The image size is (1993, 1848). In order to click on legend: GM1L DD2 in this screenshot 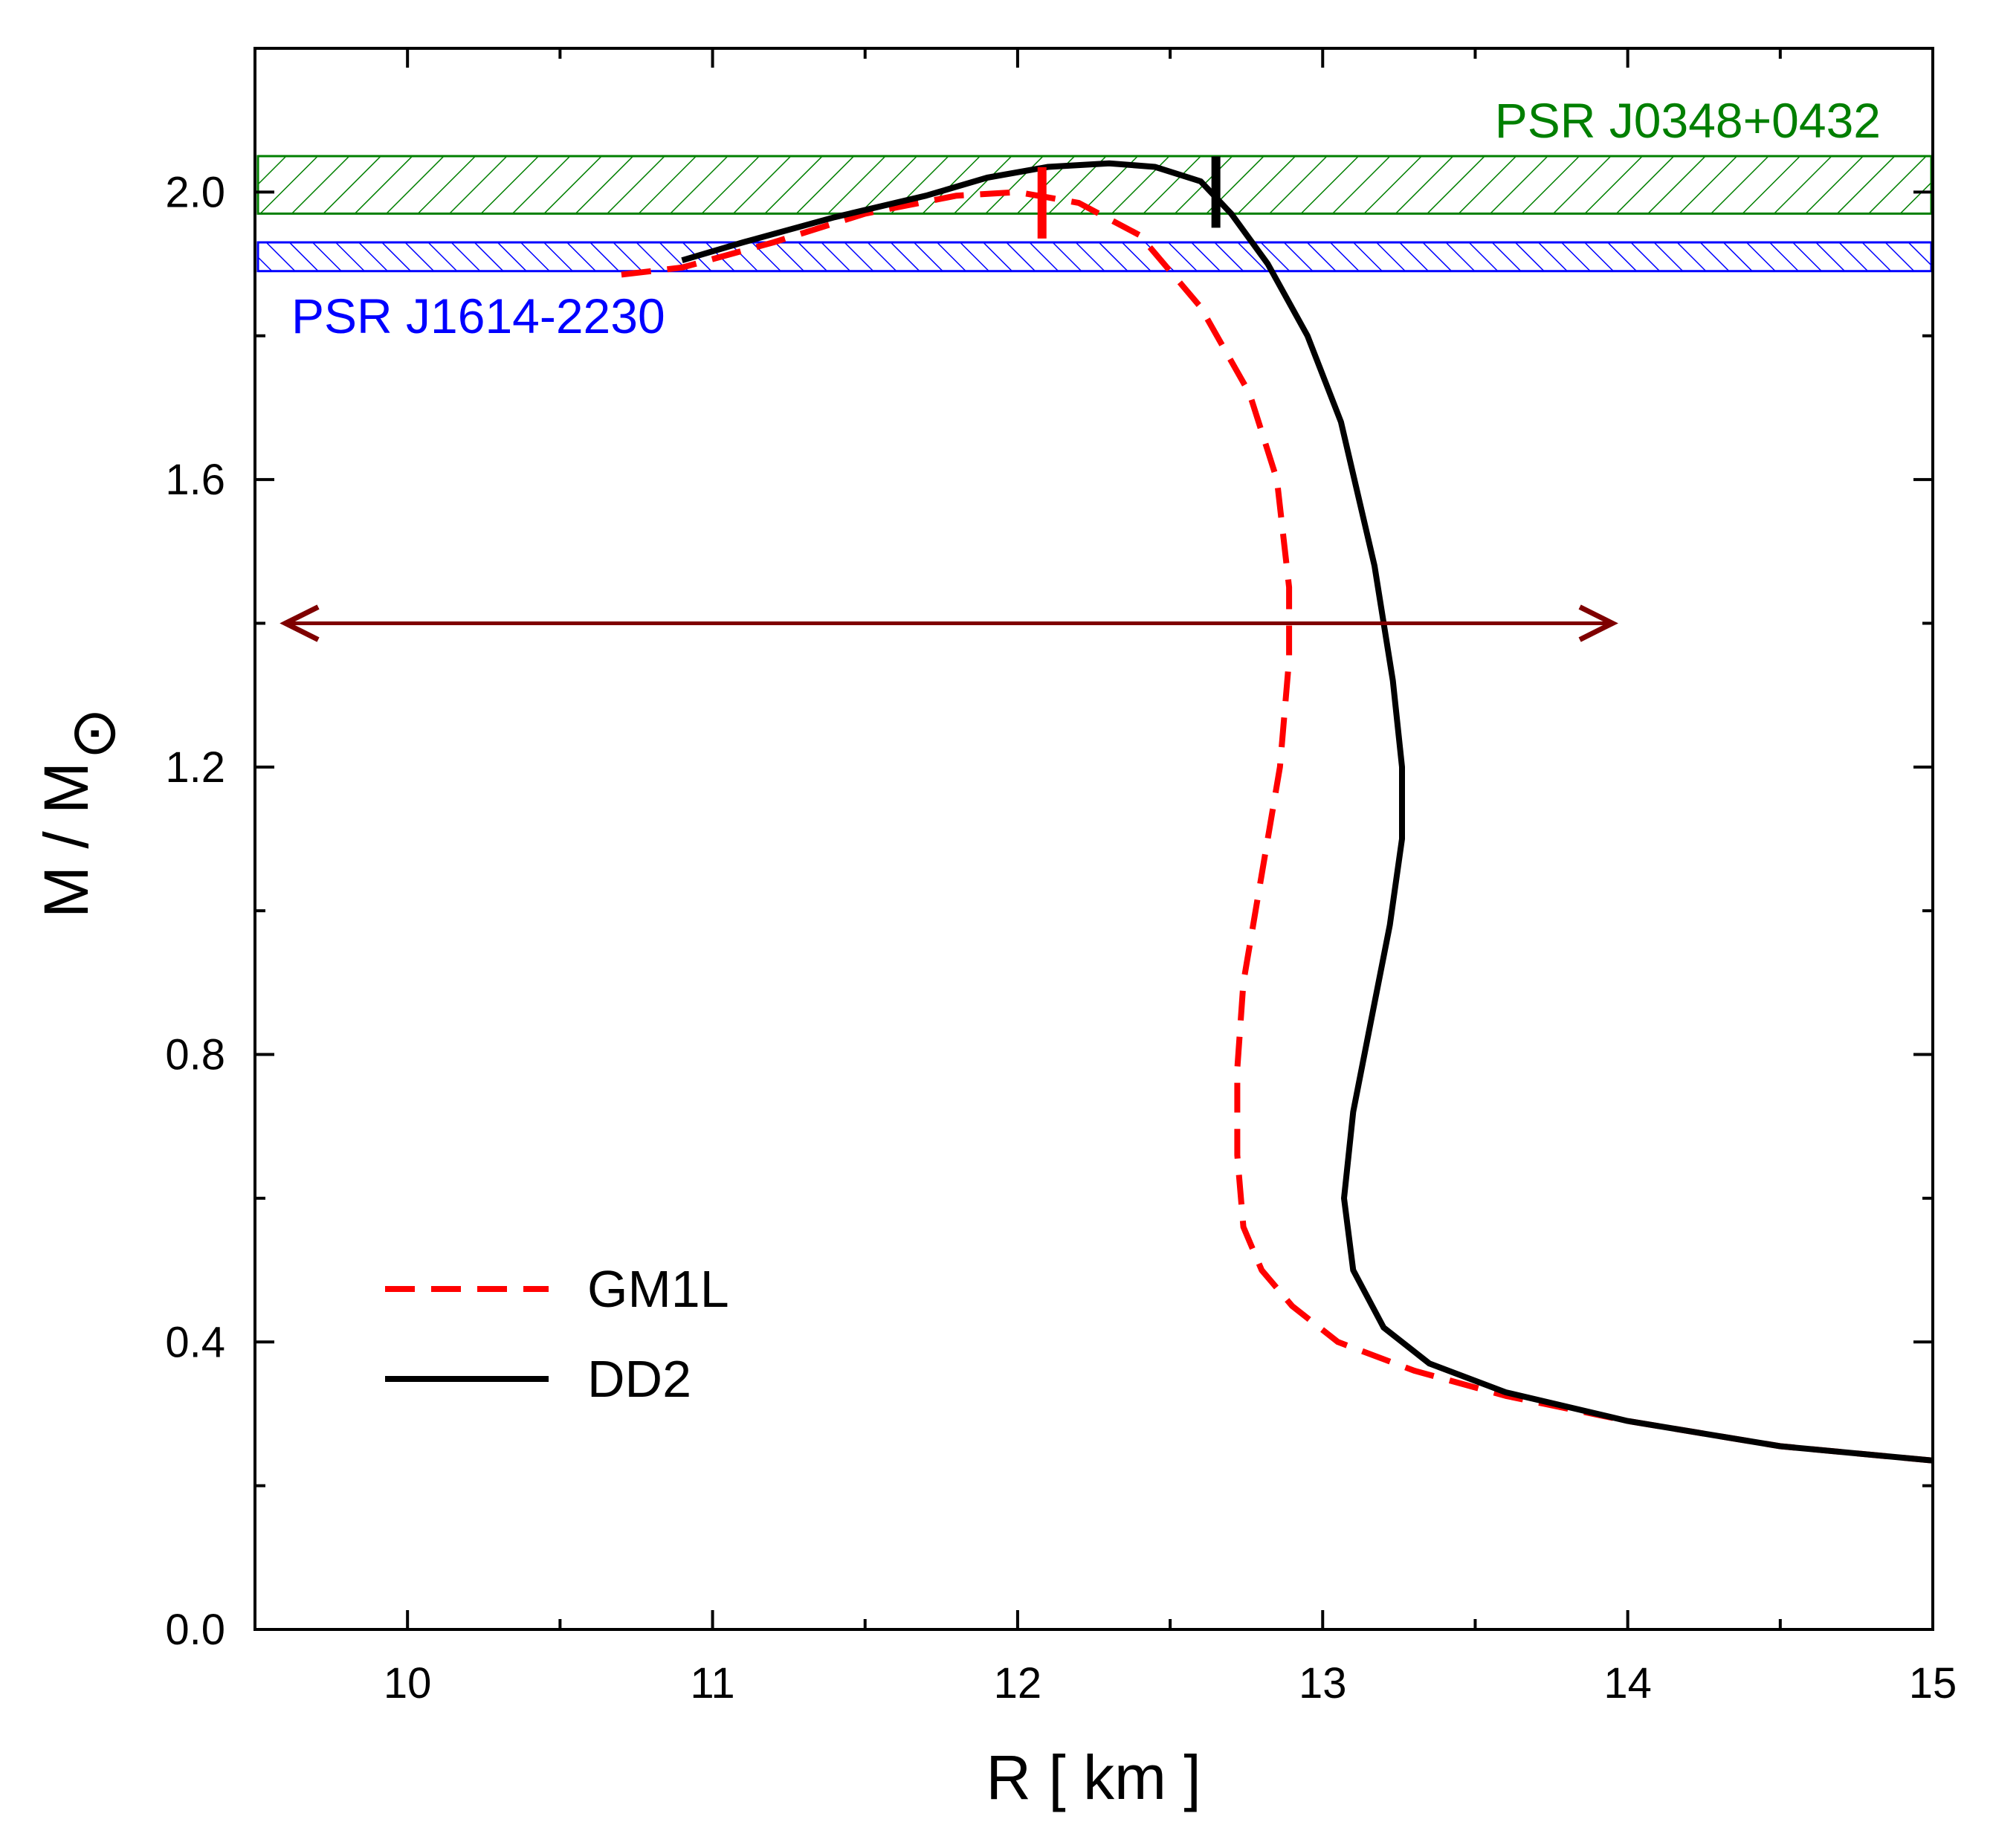, I will do `click(557, 1334)`.